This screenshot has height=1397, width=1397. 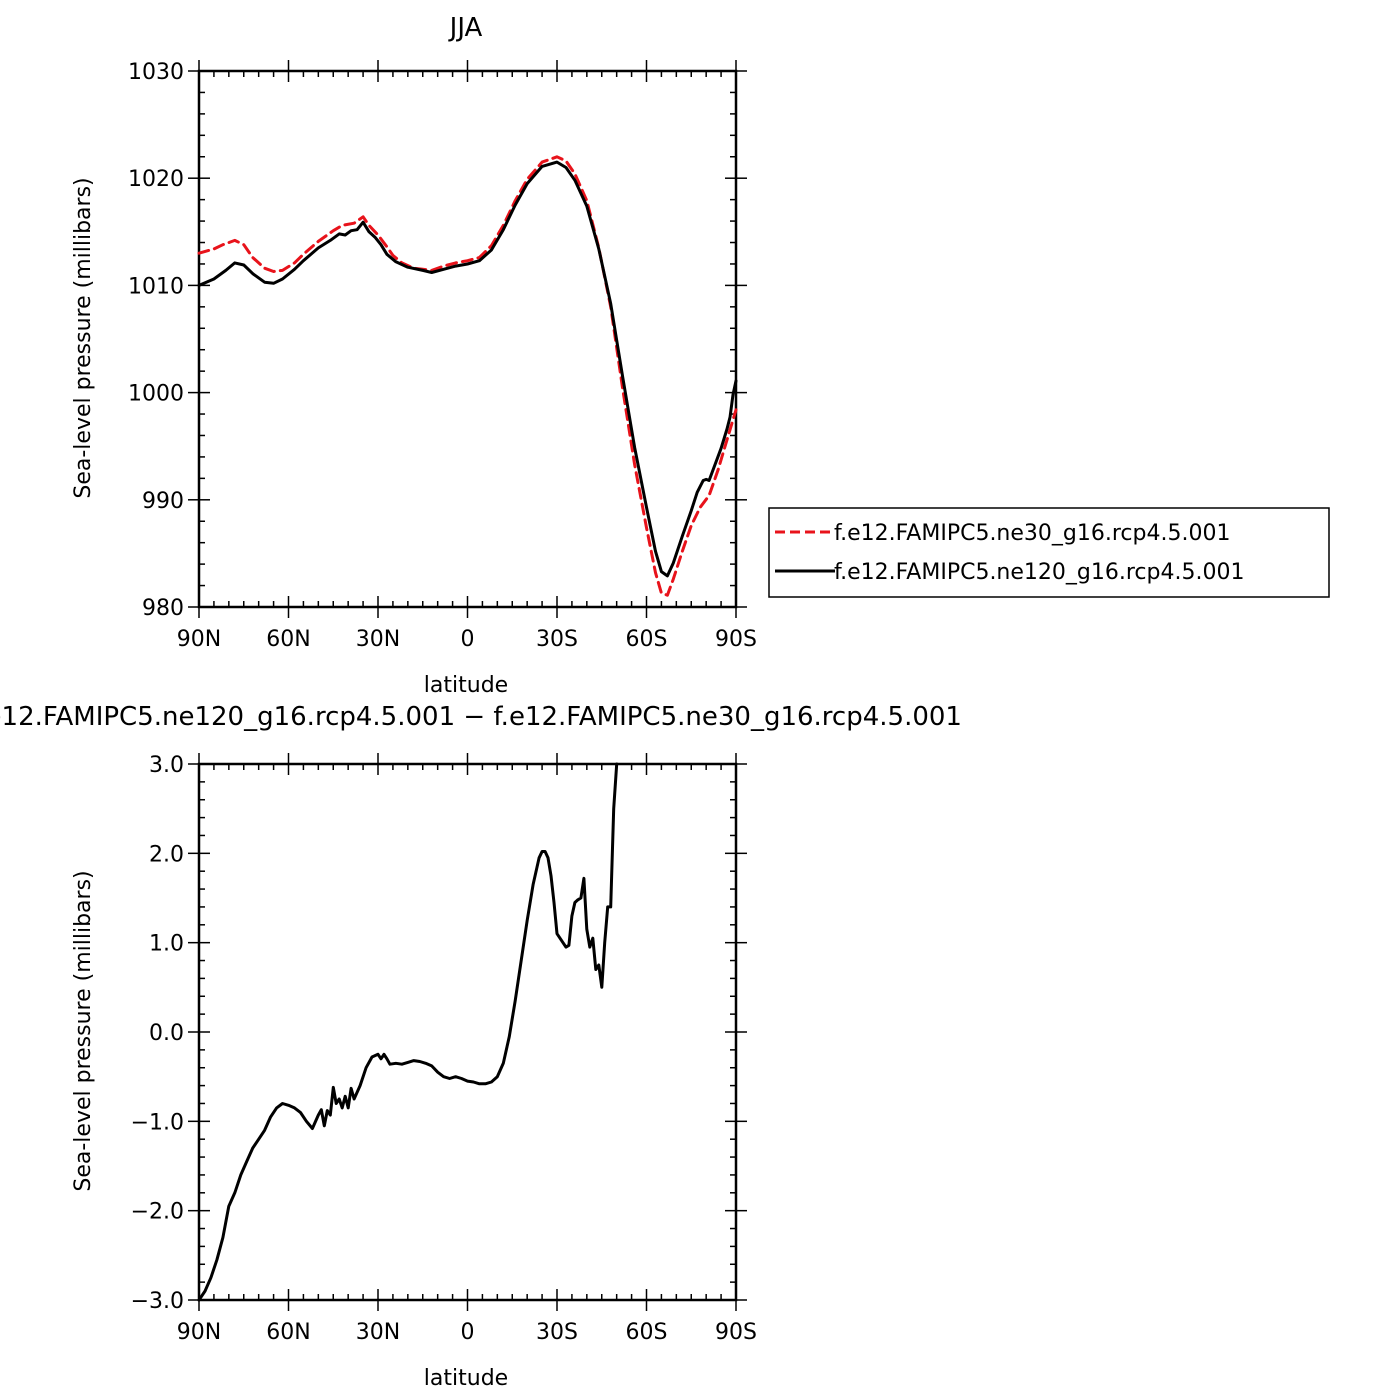 I want to click on bottom-x-axis-label: latitude, so click(x=466, y=1378).